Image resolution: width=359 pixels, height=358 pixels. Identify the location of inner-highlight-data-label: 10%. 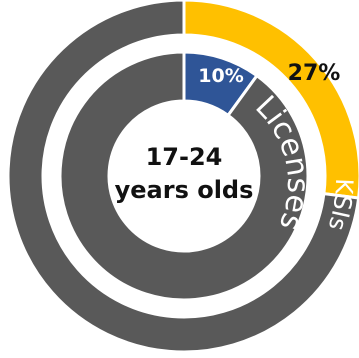
(220, 76).